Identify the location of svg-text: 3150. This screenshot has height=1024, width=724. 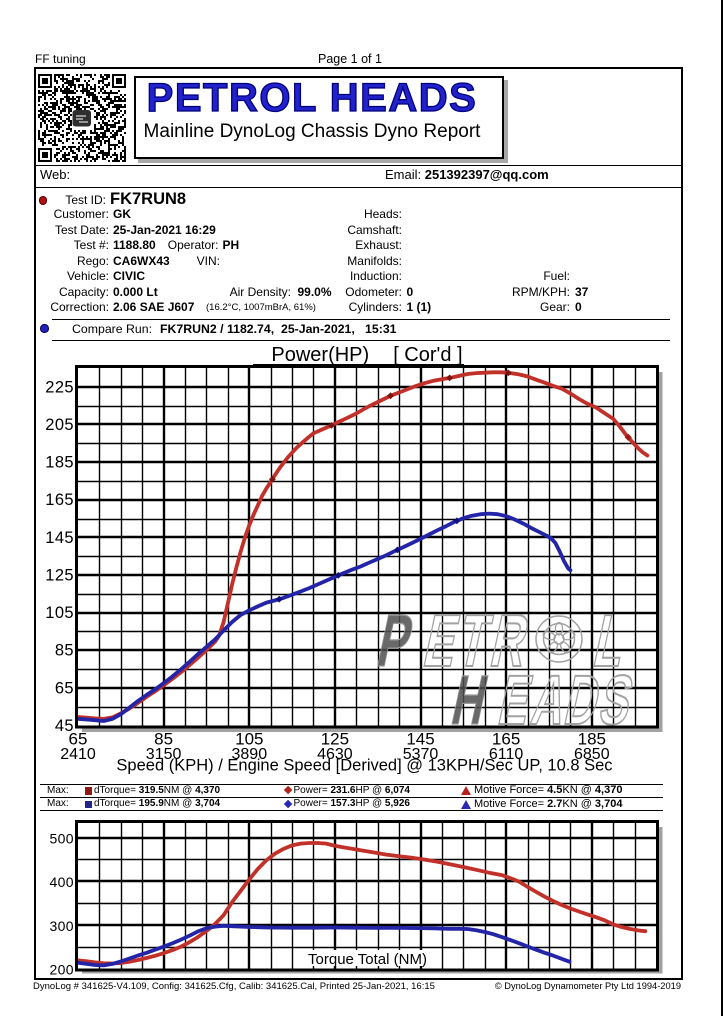
(164, 754).